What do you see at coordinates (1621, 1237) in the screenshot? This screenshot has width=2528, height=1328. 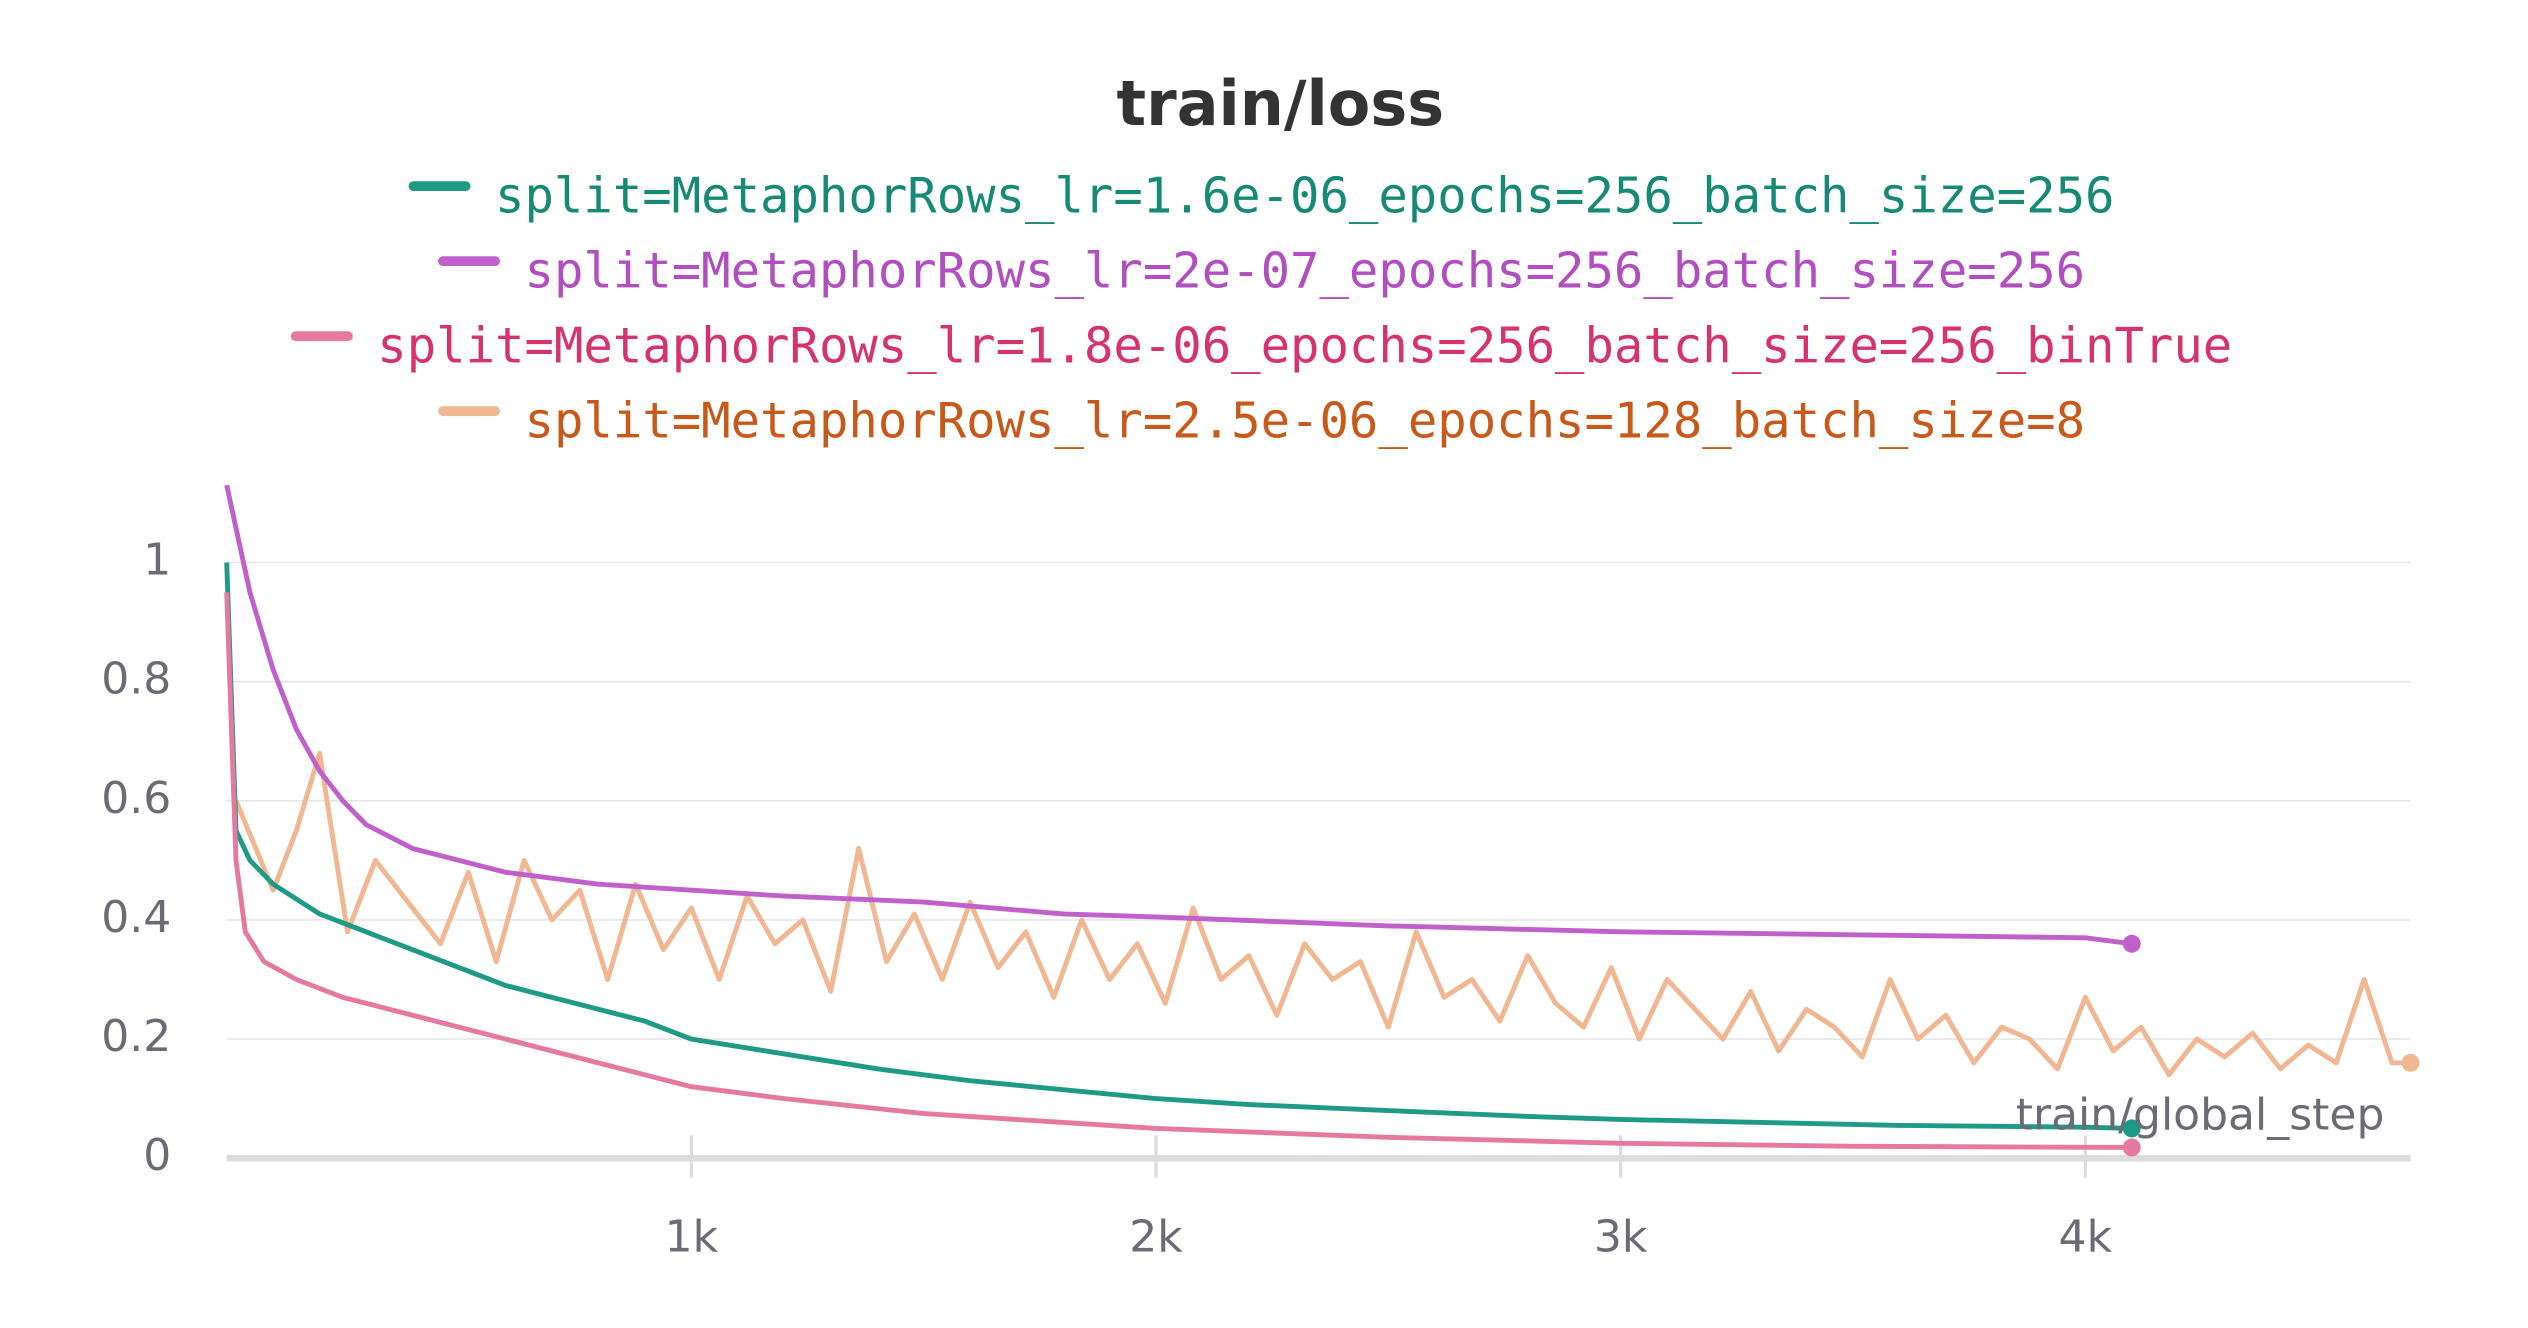 I see `x-tick-label: 3k` at bounding box center [1621, 1237].